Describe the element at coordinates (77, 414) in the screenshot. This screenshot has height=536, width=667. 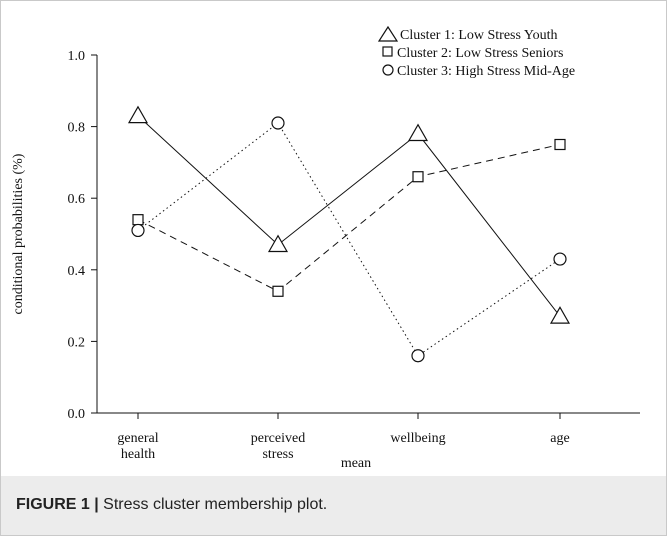
I see `y-tick-label: 0.0` at that location.